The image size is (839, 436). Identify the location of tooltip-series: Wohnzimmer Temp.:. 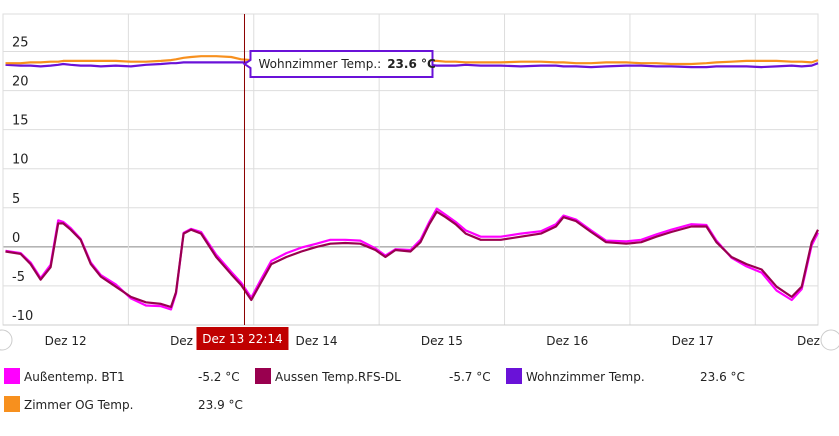
(319, 64).